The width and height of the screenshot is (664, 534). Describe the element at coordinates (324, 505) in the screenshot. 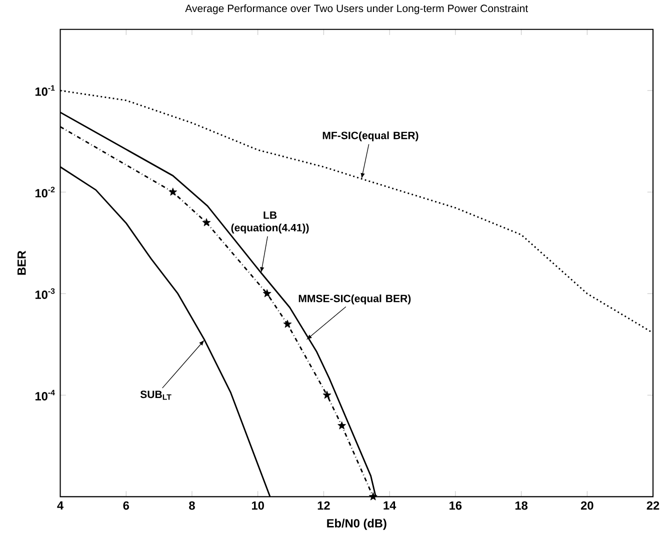

I see `x-tick-label: 12` at that location.